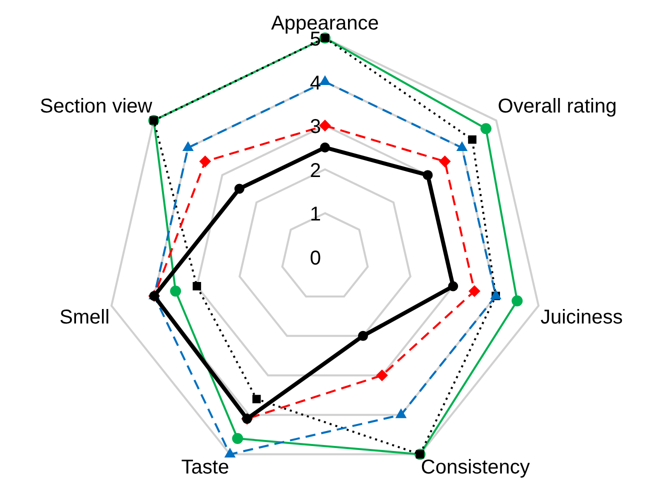 Image resolution: width=650 pixels, height=490 pixels. What do you see at coordinates (205, 467) in the screenshot?
I see `spoke-label: Taste` at bounding box center [205, 467].